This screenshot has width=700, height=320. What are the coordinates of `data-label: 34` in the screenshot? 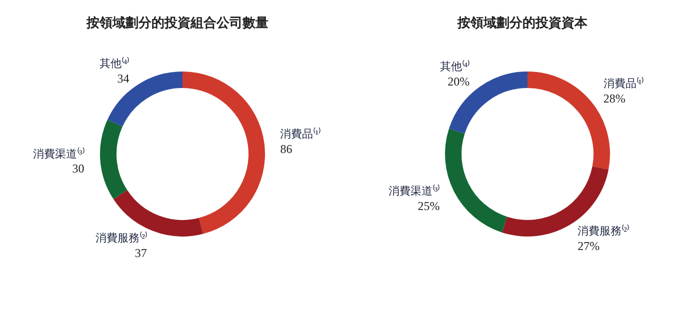 It's located at (123, 78).